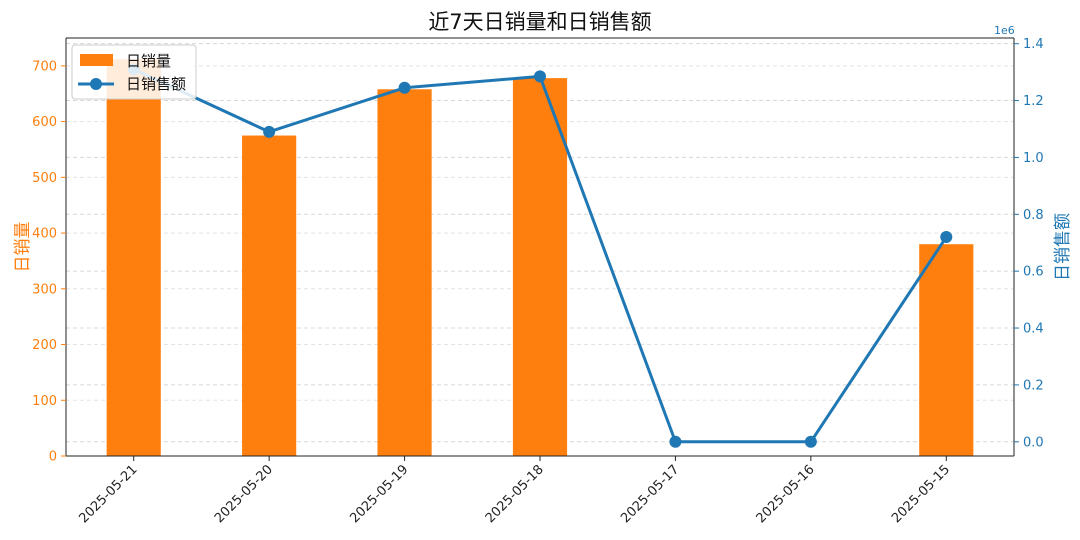 This screenshot has height=540, width=1080. What do you see at coordinates (156, 84) in the screenshot?
I see `legend-label: 日销售额` at bounding box center [156, 84].